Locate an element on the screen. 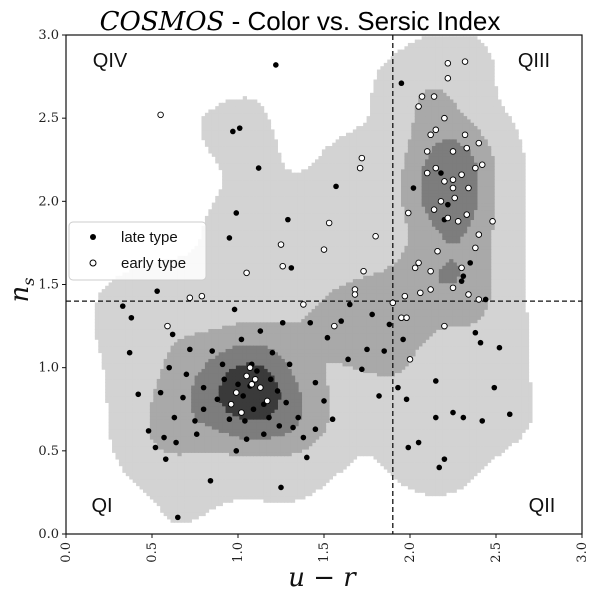  chart-title: COSMOS - Color vs. Sersic Index is located at coordinates (300, 21).